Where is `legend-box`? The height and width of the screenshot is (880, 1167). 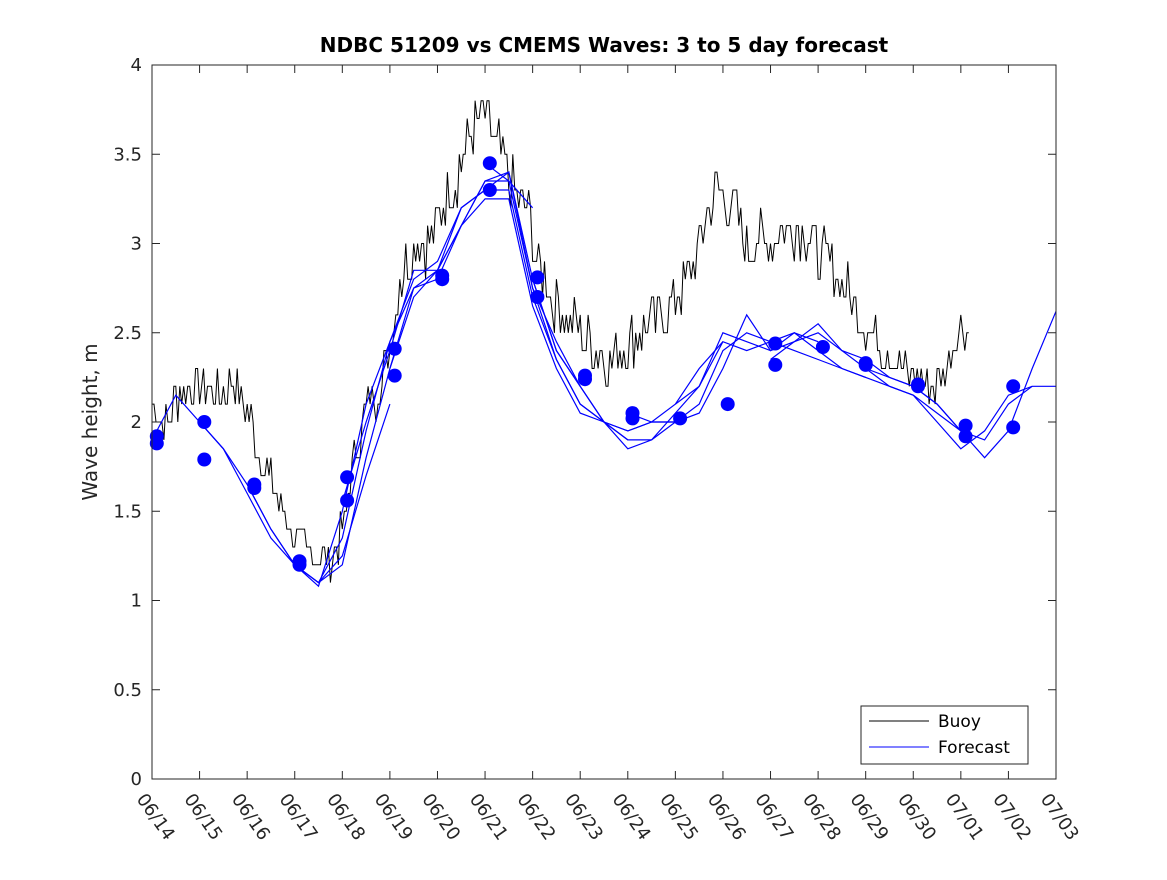
legend-box is located at coordinates (944, 735).